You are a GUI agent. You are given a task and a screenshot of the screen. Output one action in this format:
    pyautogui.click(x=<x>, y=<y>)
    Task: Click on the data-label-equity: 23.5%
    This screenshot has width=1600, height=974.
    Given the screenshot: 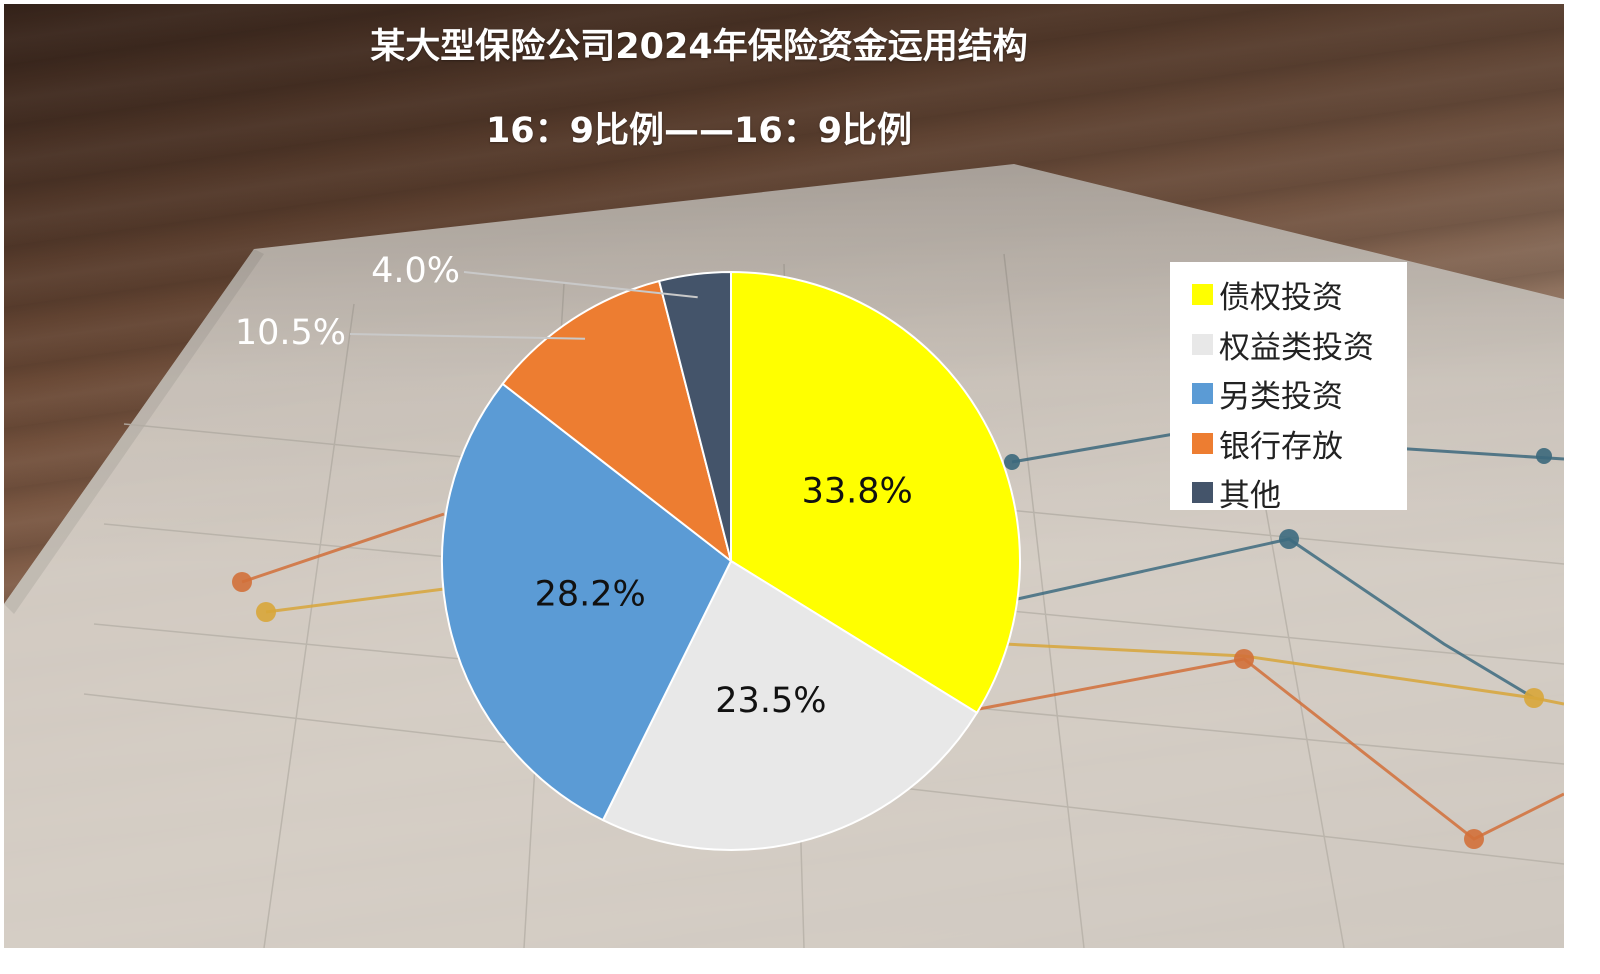 What is the action you would take?
    pyautogui.click(x=770, y=701)
    